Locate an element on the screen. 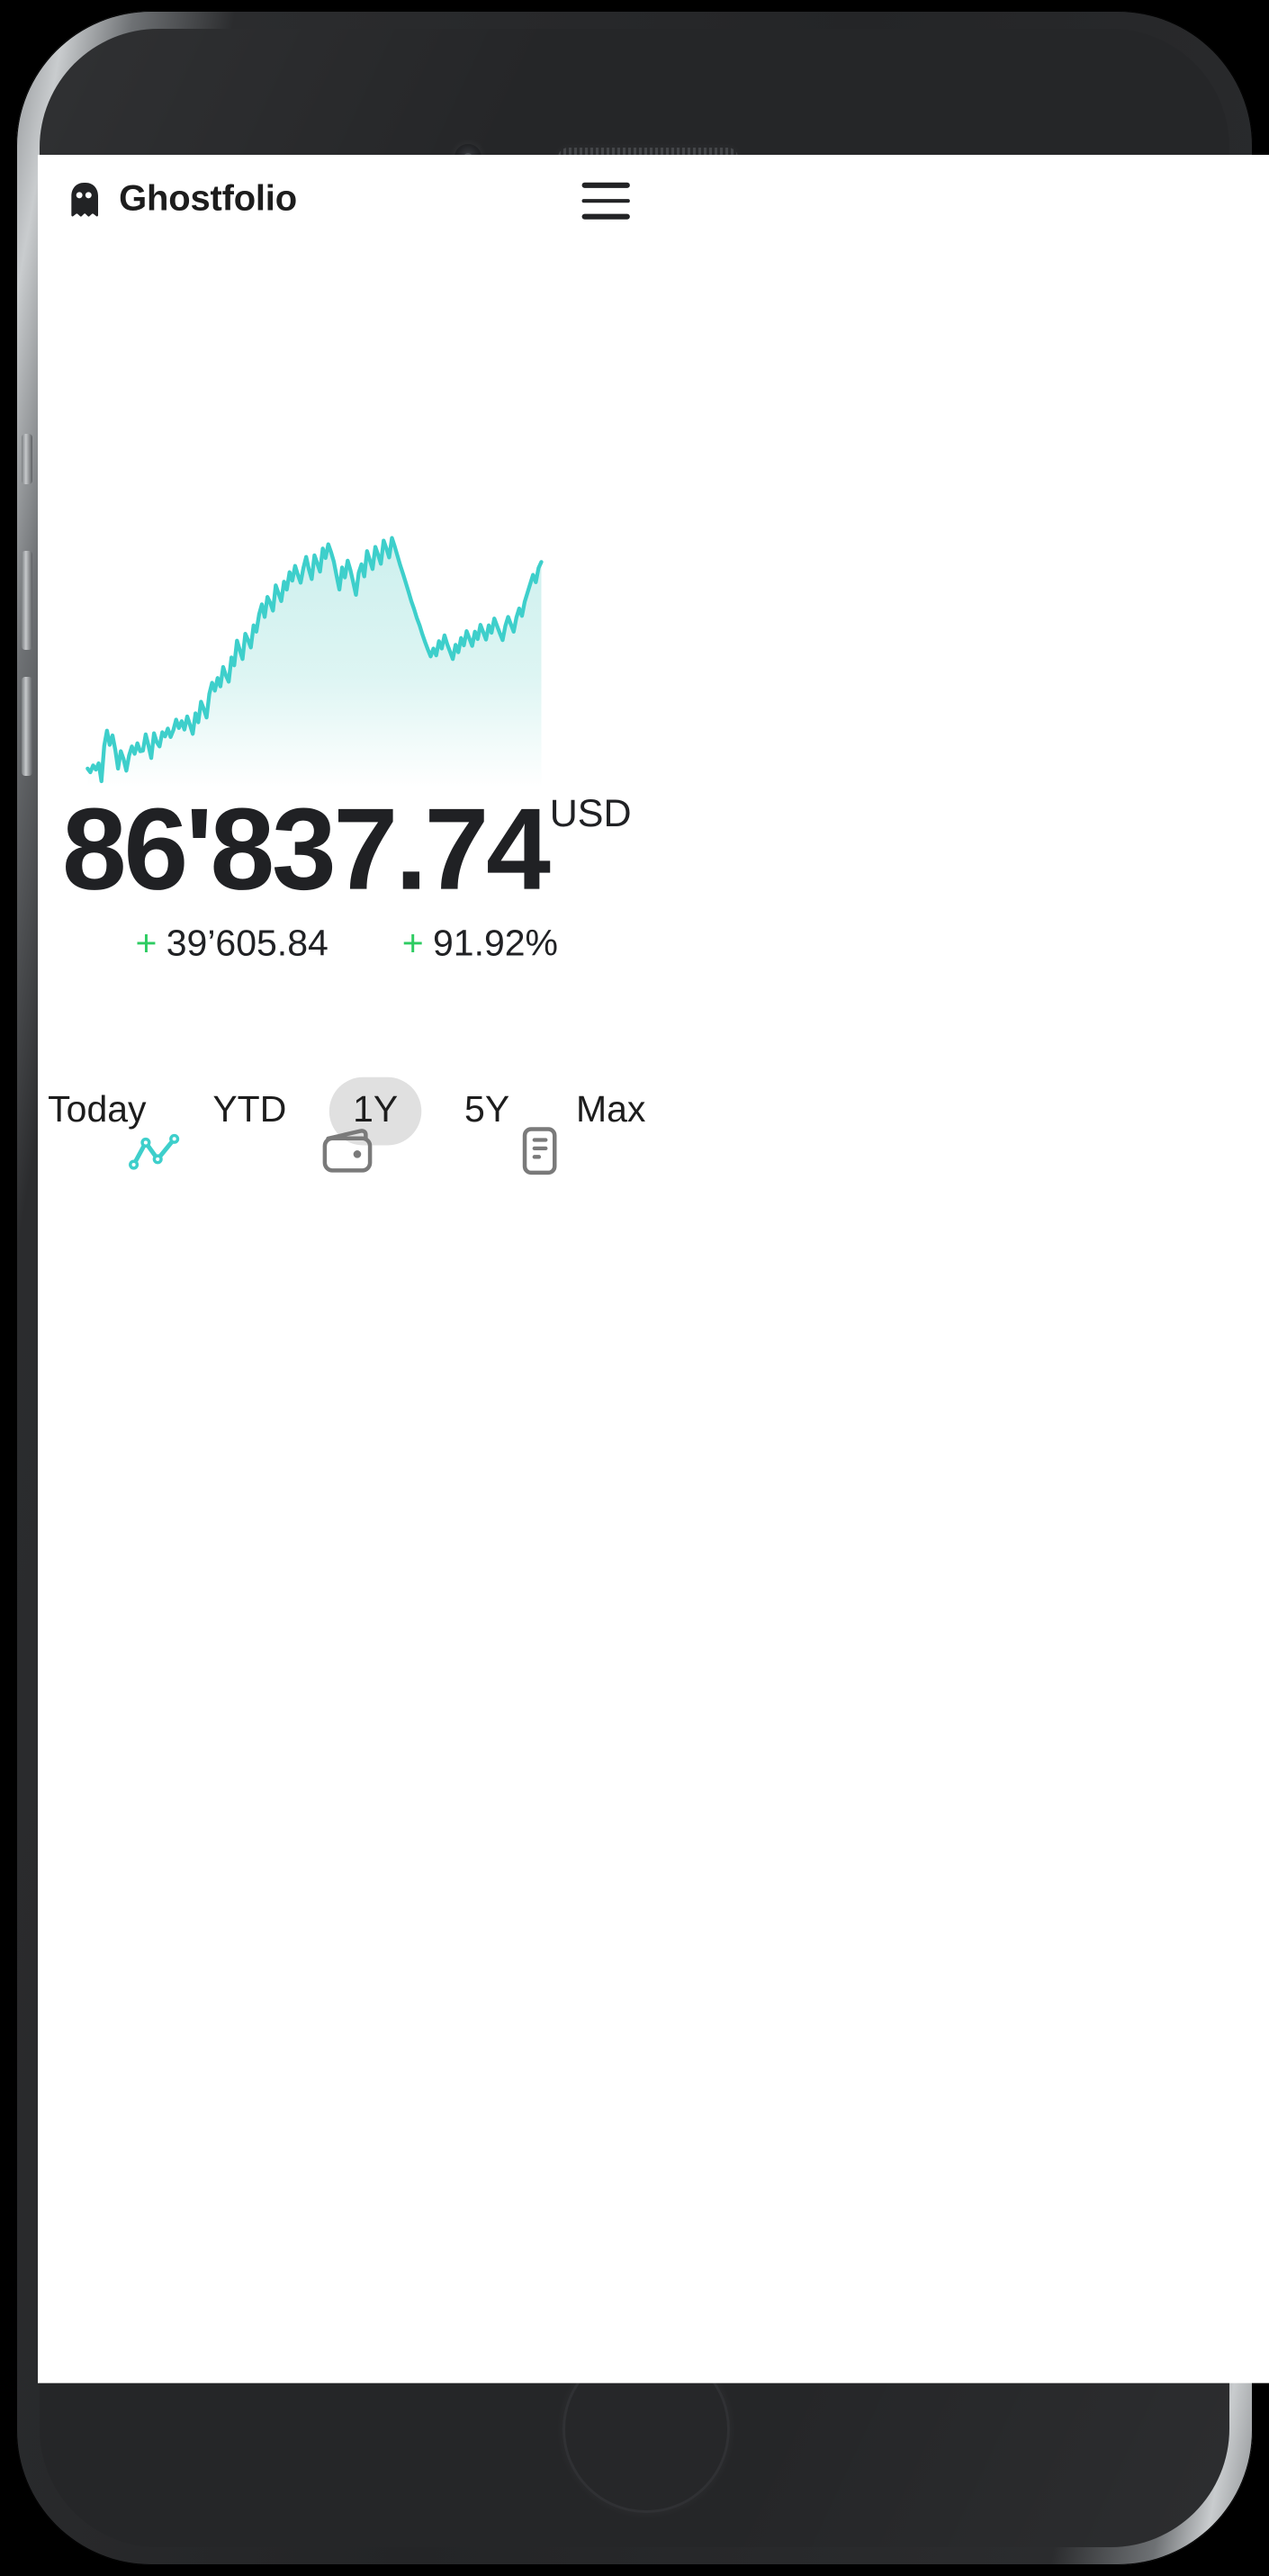 Image resolution: width=1269 pixels, height=2576 pixels. app-header: Ghostfolio is located at coordinates (347, 201).